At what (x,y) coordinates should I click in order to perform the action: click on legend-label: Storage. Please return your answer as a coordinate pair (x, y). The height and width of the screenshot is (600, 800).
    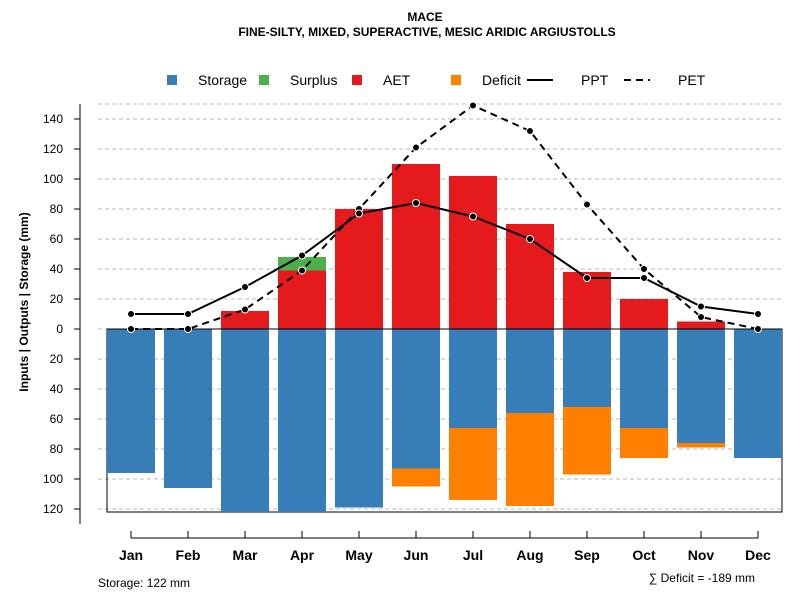
    Looking at the image, I should click on (222, 80).